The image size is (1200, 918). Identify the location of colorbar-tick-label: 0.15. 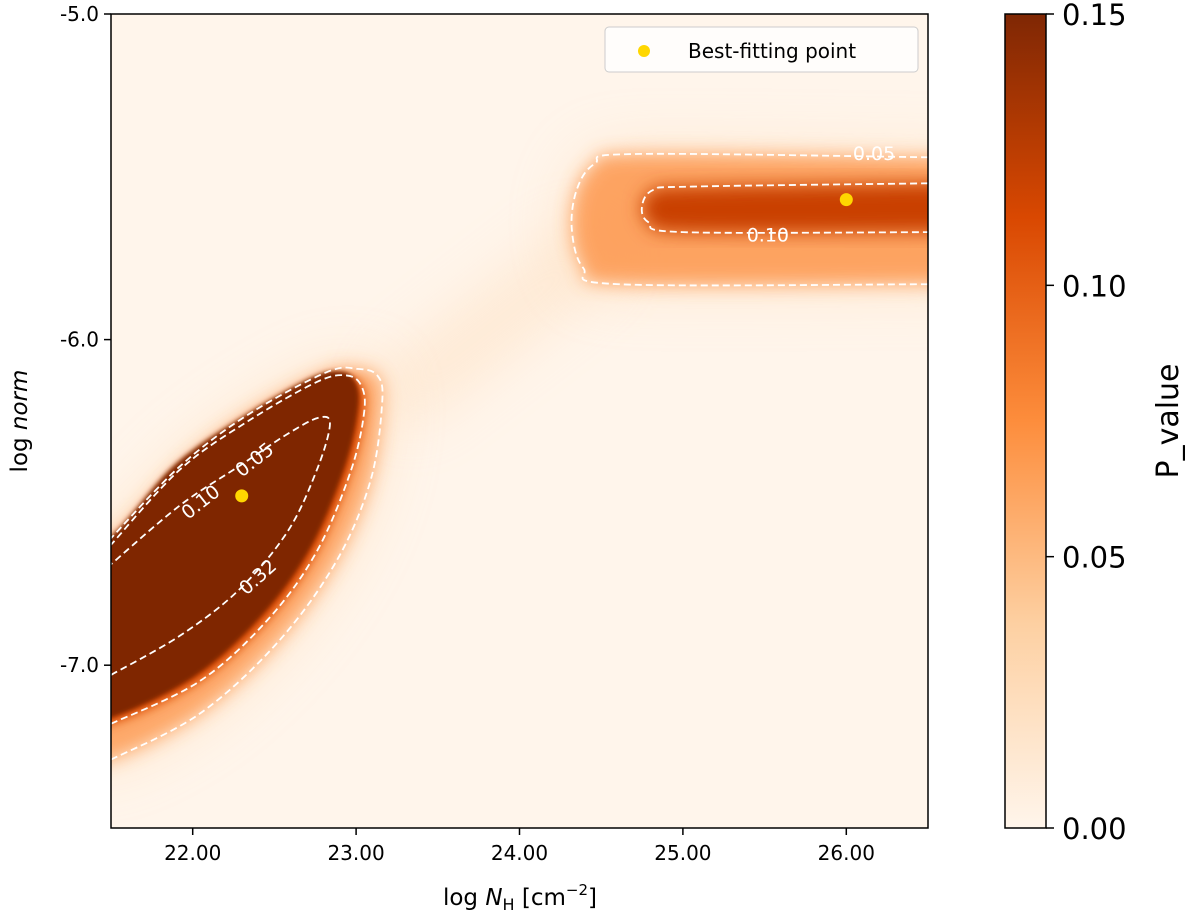
(1094, 16).